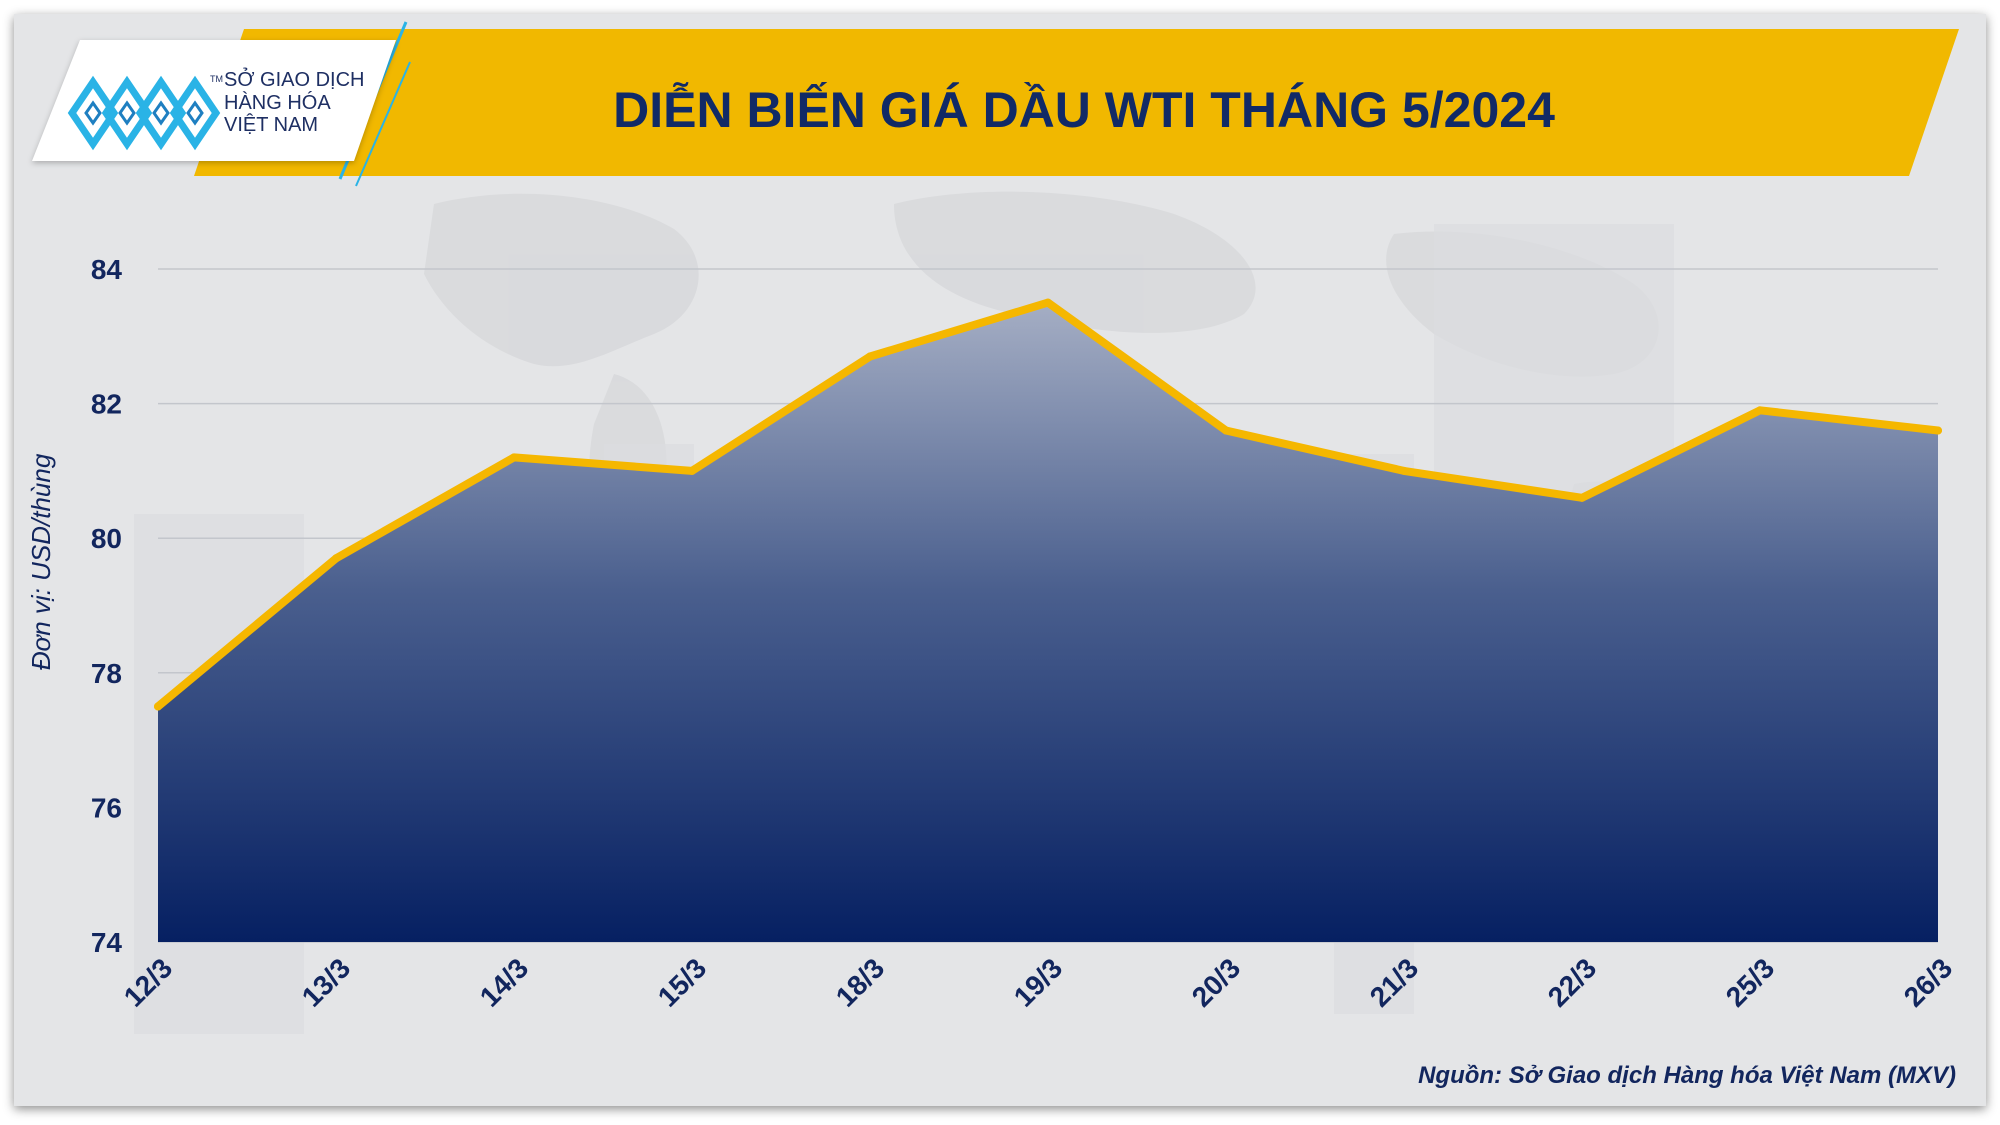 The width and height of the screenshot is (2000, 1125). I want to click on y-axis-label: Đơn vị: USD/thùng, so click(41, 561).